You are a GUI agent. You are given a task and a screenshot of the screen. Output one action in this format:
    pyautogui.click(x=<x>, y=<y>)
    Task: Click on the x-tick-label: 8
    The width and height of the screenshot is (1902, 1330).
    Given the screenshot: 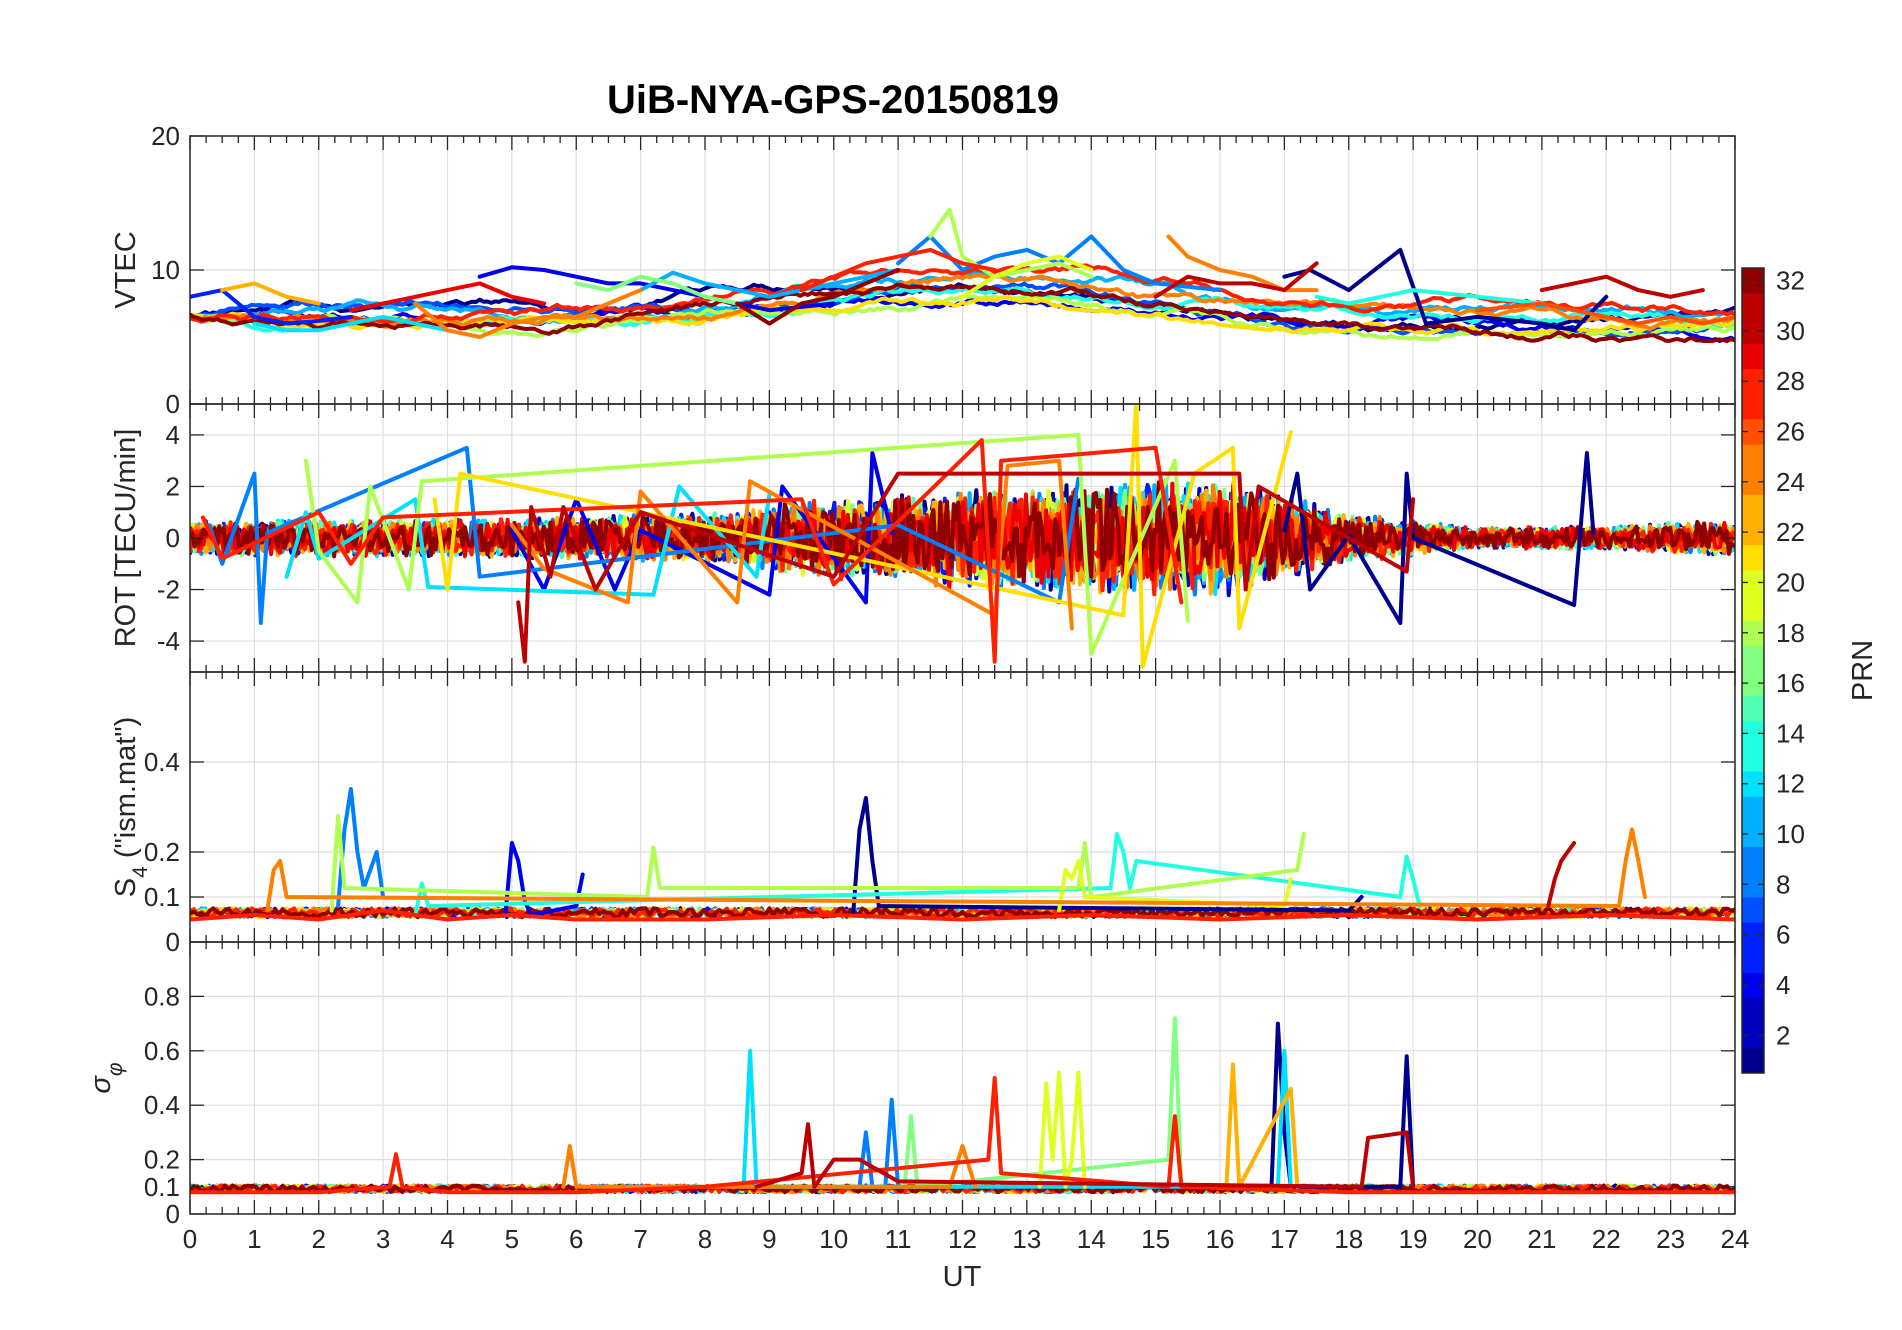 What is the action you would take?
    pyautogui.click(x=705, y=1239)
    